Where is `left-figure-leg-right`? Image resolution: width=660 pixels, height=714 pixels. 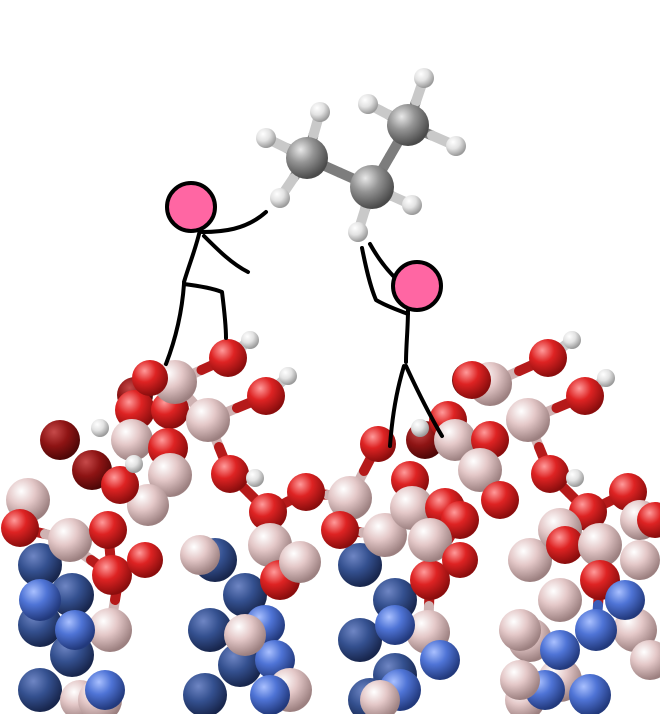
left-figure-leg-right is located at coordinates (205, 311).